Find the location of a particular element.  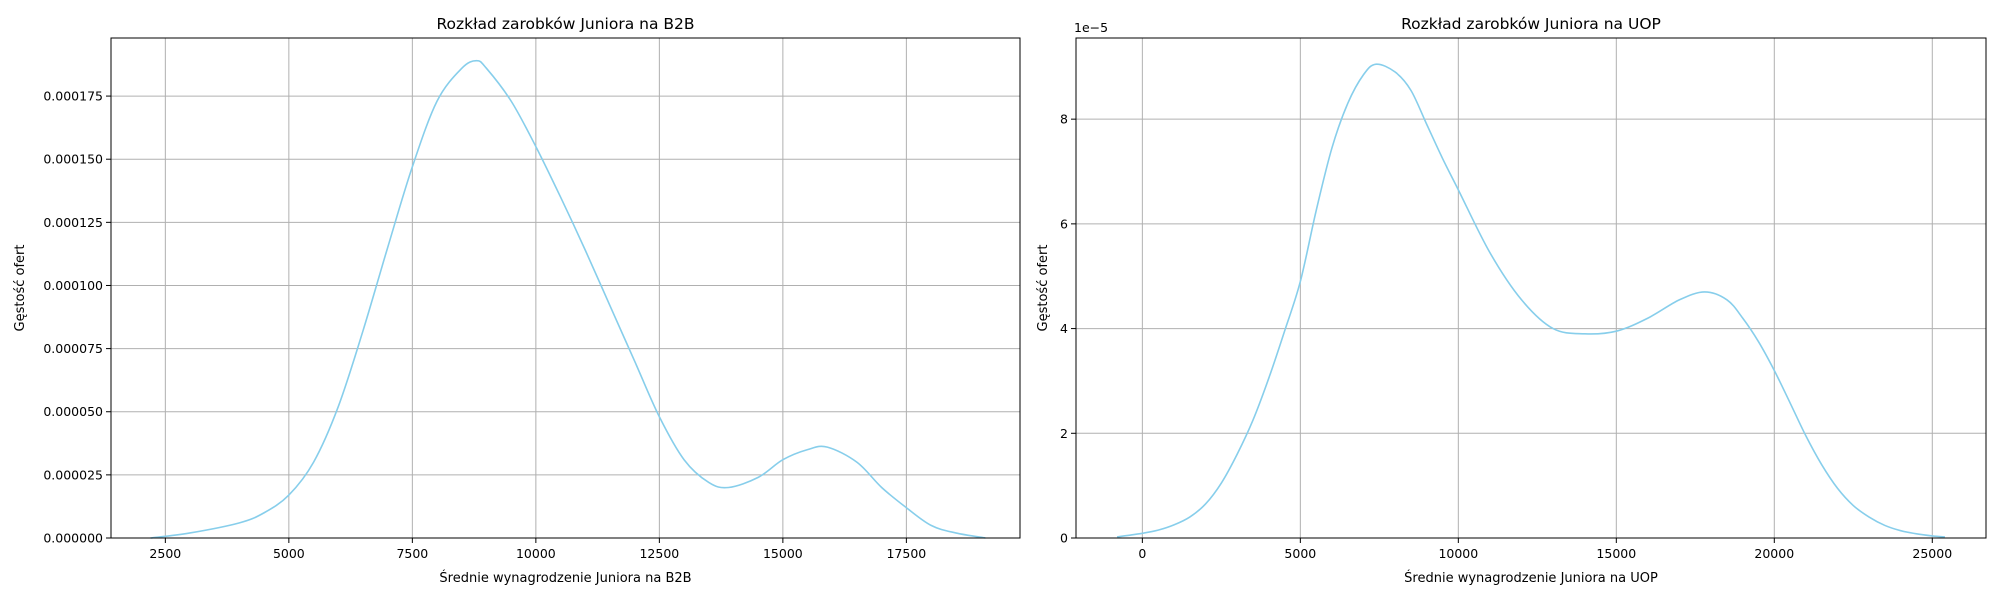

y-tick-label: 0.000075 is located at coordinates (73, 348).